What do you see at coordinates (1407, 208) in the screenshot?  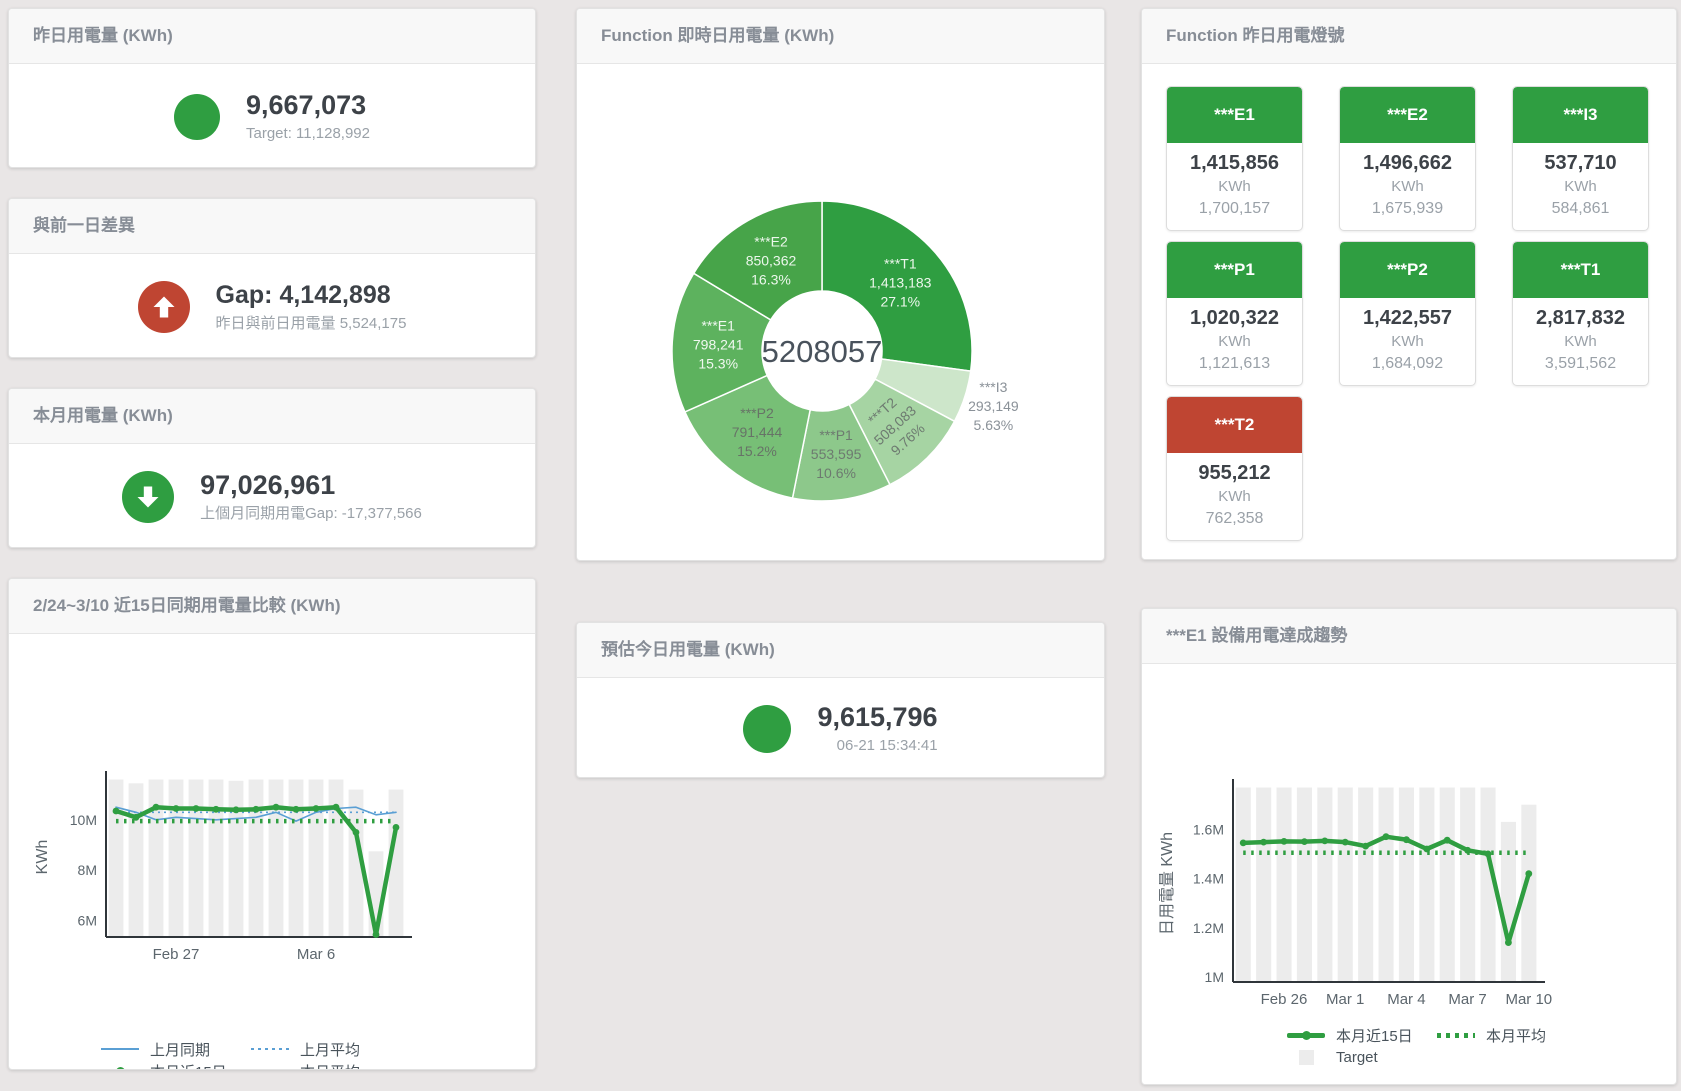 I see `status-card-target: 1,675,939` at bounding box center [1407, 208].